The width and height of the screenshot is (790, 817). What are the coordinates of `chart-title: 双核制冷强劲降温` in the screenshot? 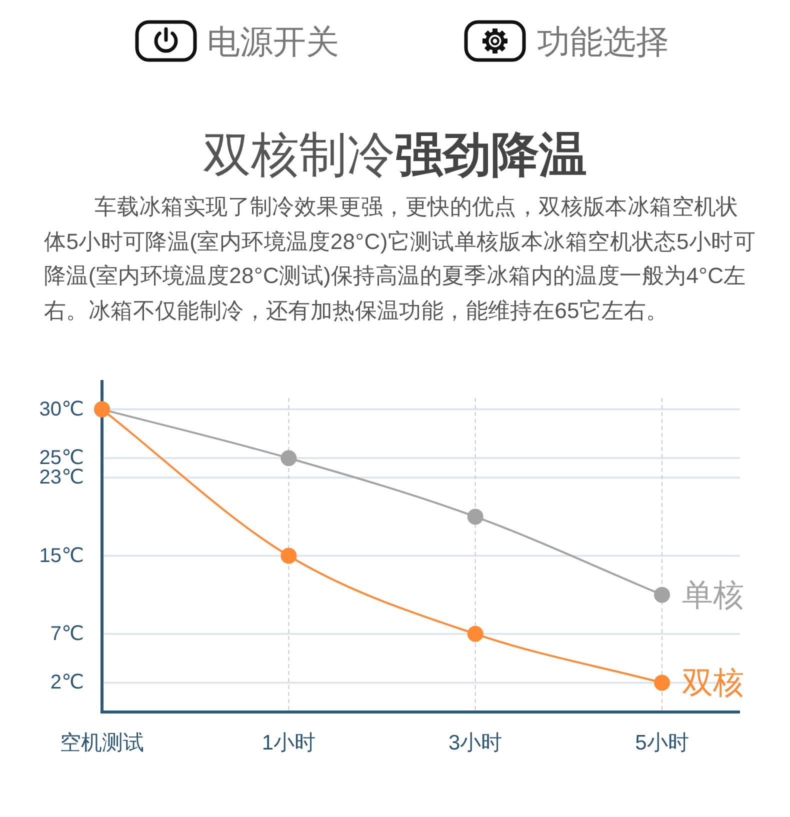 It's located at (395, 155).